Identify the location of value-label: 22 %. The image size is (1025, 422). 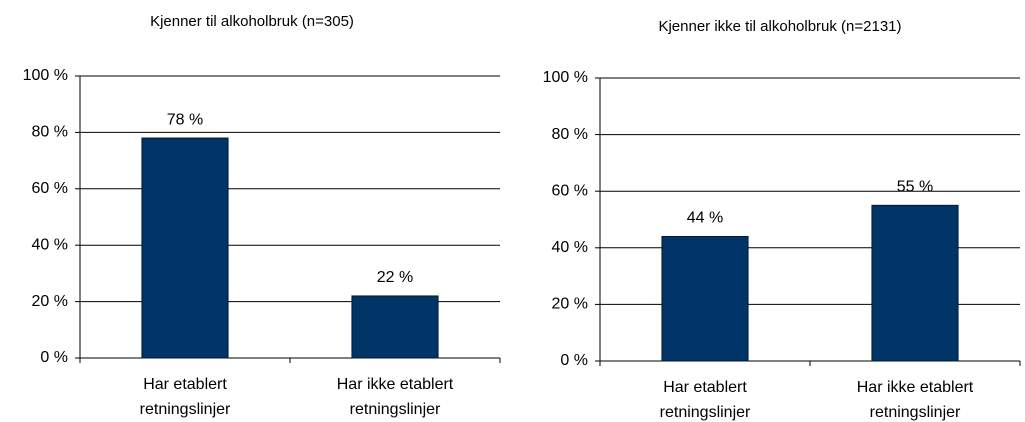
(395, 277).